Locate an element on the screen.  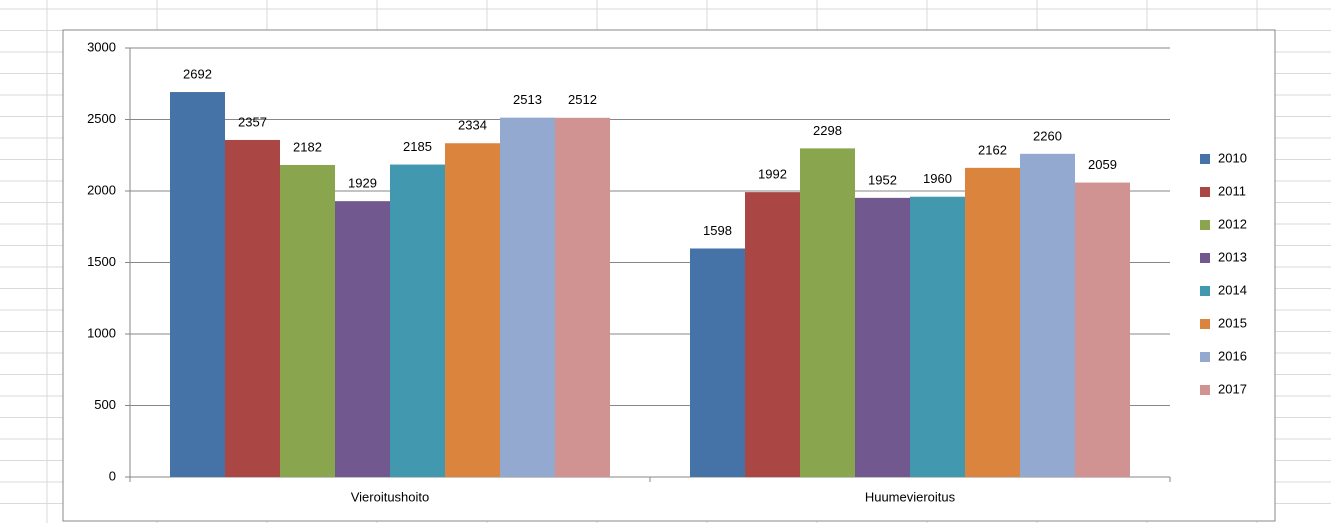
y-tick-label: 1500 is located at coordinates (101, 261).